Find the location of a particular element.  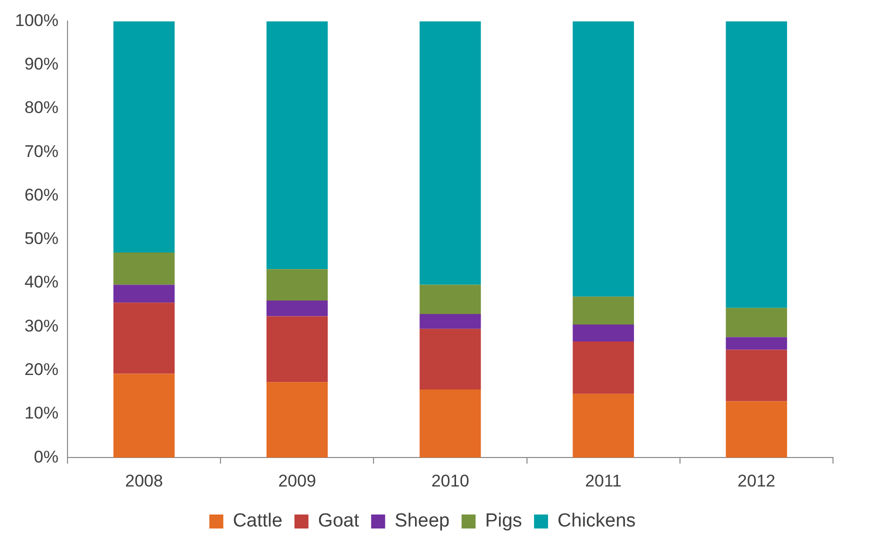

x-tick-label: 2012 is located at coordinates (757, 480).